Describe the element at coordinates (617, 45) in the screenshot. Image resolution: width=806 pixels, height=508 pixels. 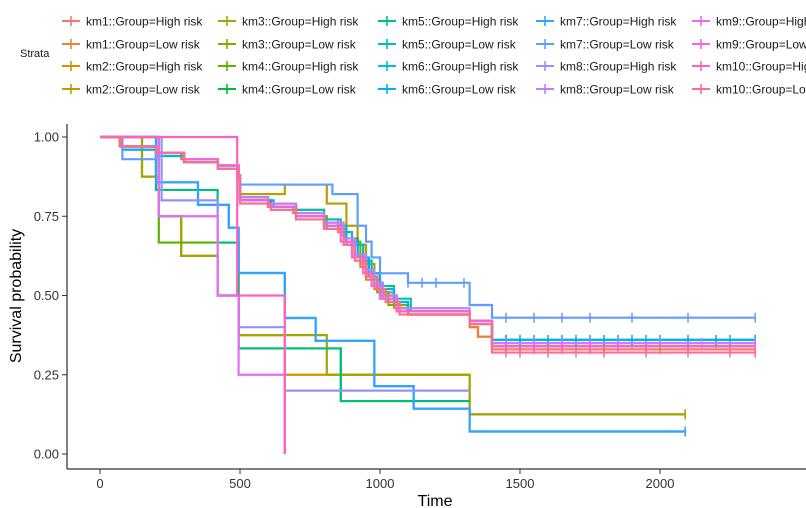
I see `legend-label-14: km7::Group=Low risk` at that location.